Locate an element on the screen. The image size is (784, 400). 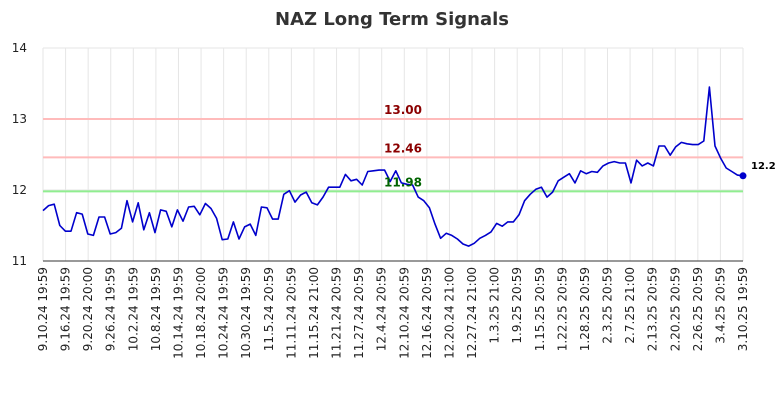
x-tick-label: 10.14.24 19:59 is located at coordinates (178, 313).